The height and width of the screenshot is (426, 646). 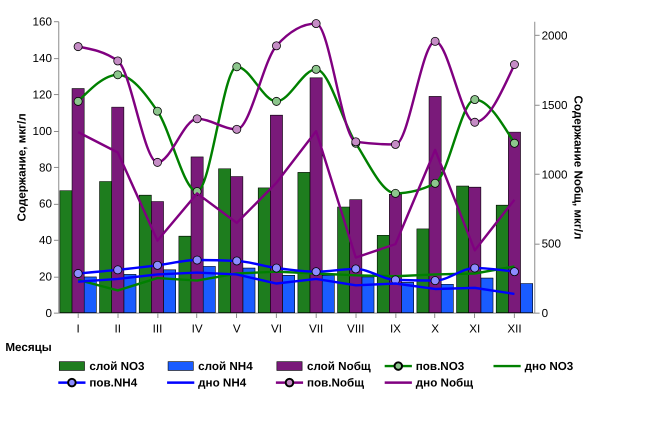 What do you see at coordinates (555, 105) in the screenshot?
I see `y2-tick-label: 1500` at bounding box center [555, 105].